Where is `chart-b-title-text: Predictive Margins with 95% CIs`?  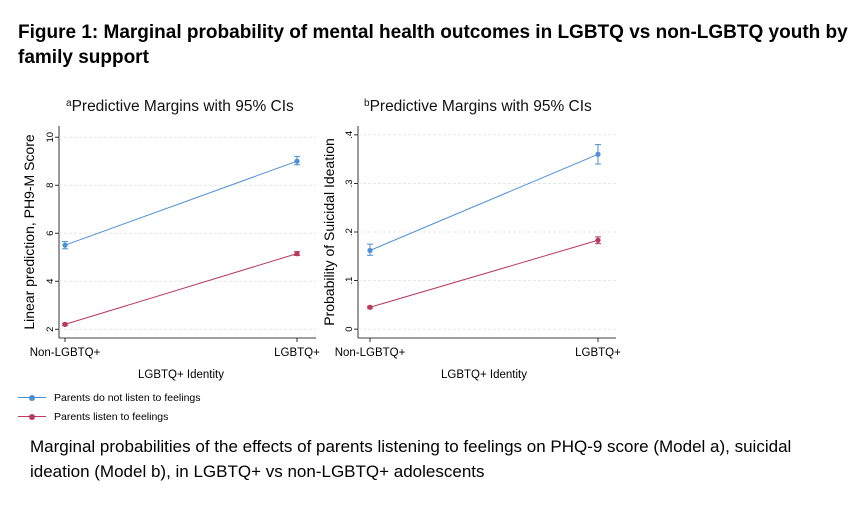
chart-b-title-text: Predictive Margins with 95% CIs is located at coordinates (481, 106).